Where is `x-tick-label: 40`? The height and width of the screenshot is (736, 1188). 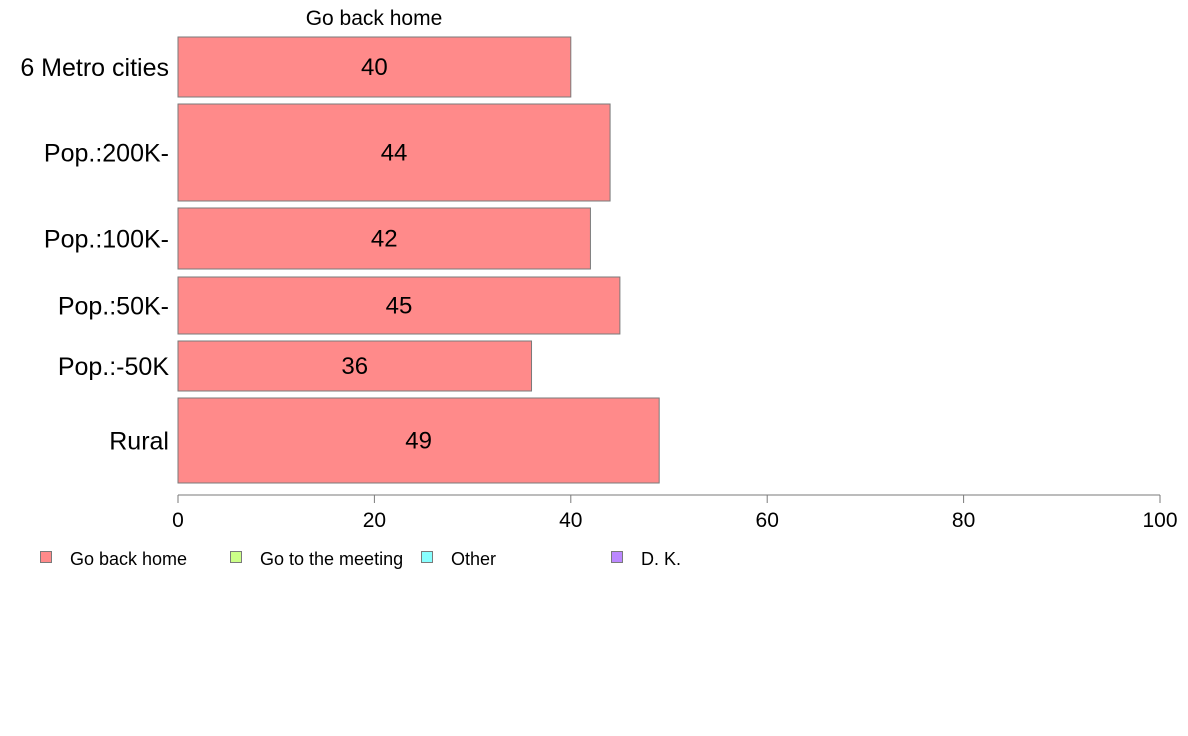 x-tick-label: 40 is located at coordinates (570, 520).